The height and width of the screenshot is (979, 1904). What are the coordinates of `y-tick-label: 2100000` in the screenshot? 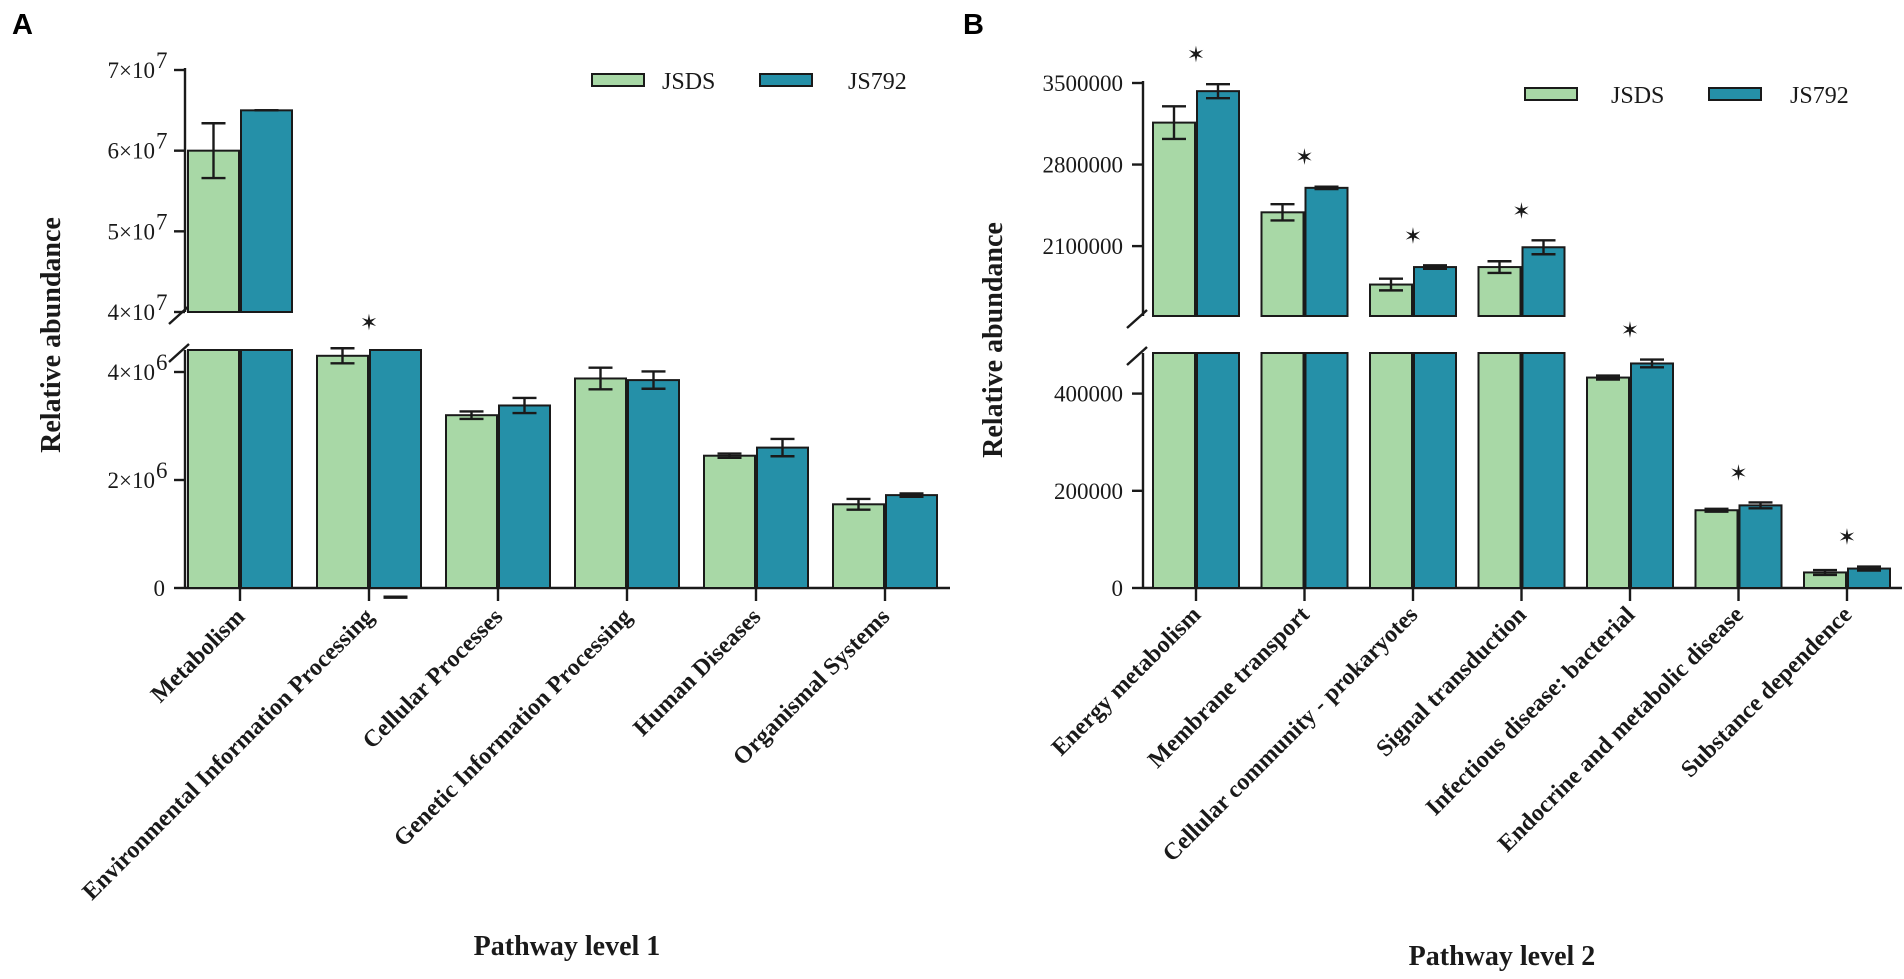 It's located at (1083, 246).